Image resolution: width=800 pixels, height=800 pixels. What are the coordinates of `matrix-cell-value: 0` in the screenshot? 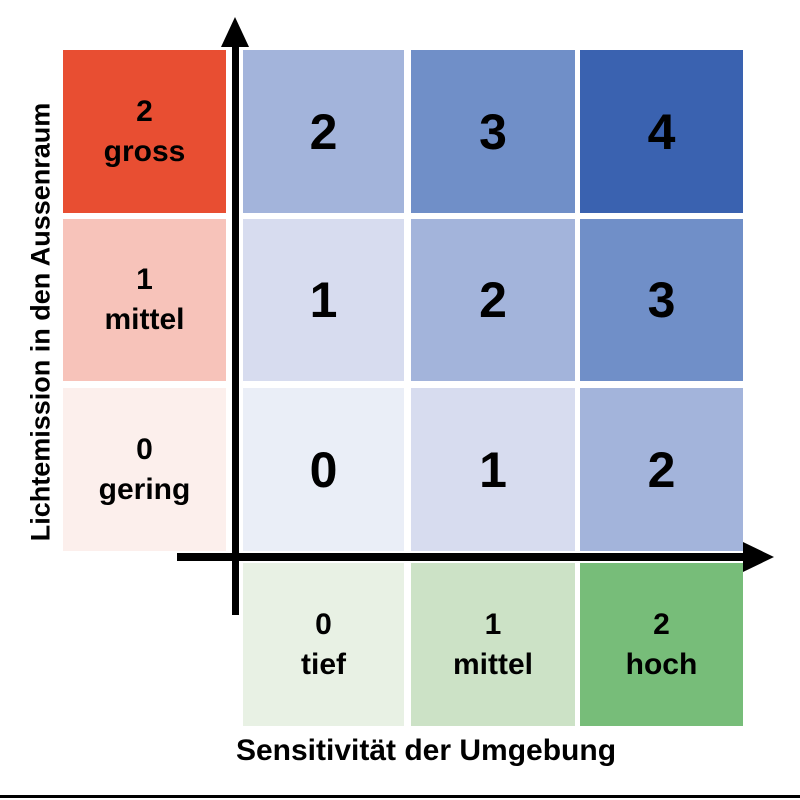 It's located at (323, 469).